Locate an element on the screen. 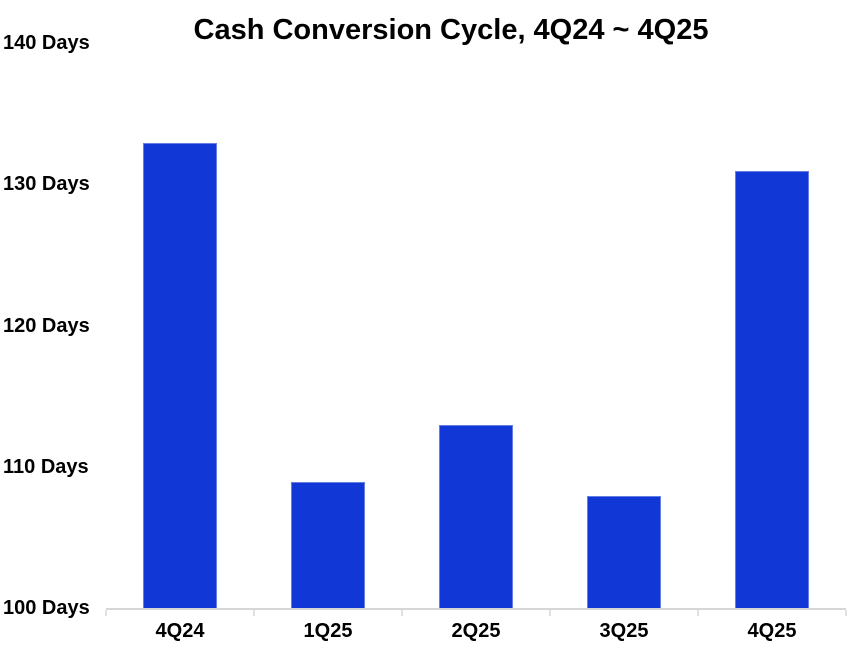 The height and width of the screenshot is (647, 851). bar-3Q25 is located at coordinates (624, 552).